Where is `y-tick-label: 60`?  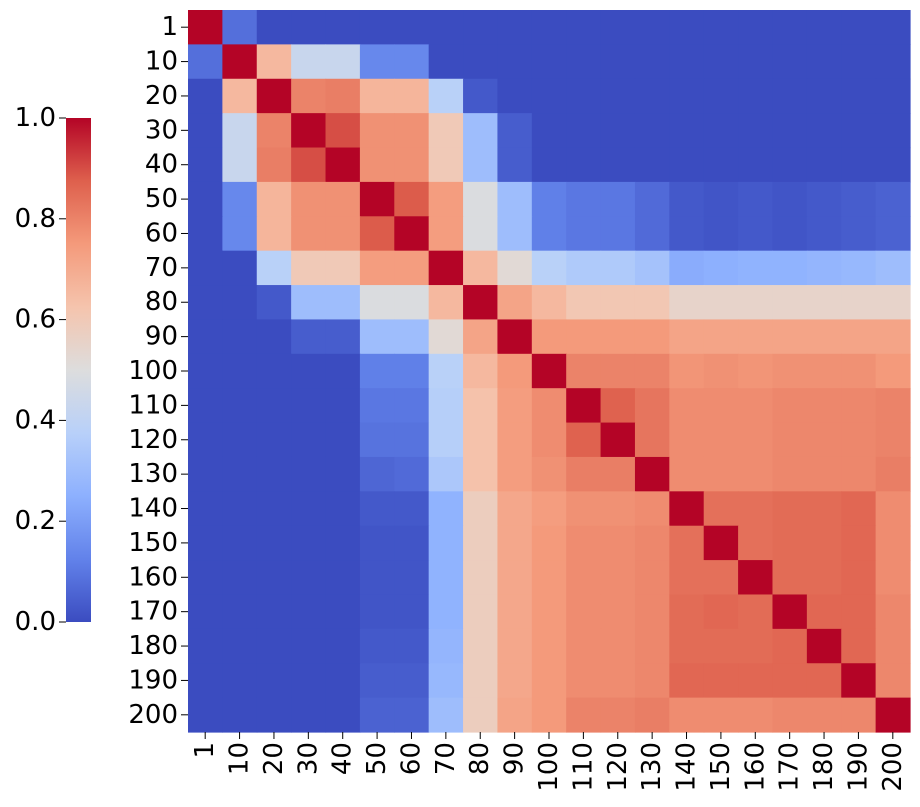 y-tick-label: 60 is located at coordinates (161, 233).